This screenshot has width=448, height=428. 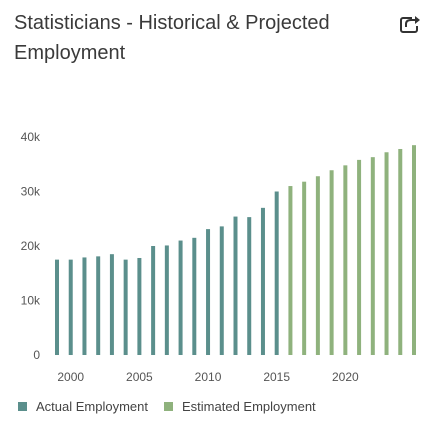 I want to click on legend-item-actual: Actual Employment, so click(x=83, y=406).